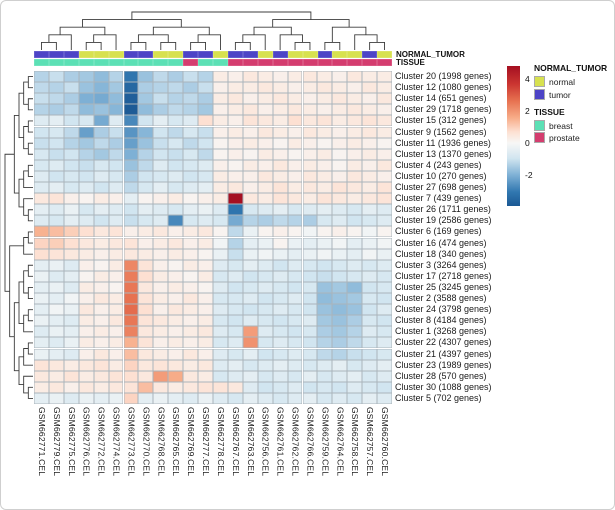 The image size is (615, 510). Describe the element at coordinates (213, 54) in the screenshot. I see `annotation-bar-normal-tumor` at that location.